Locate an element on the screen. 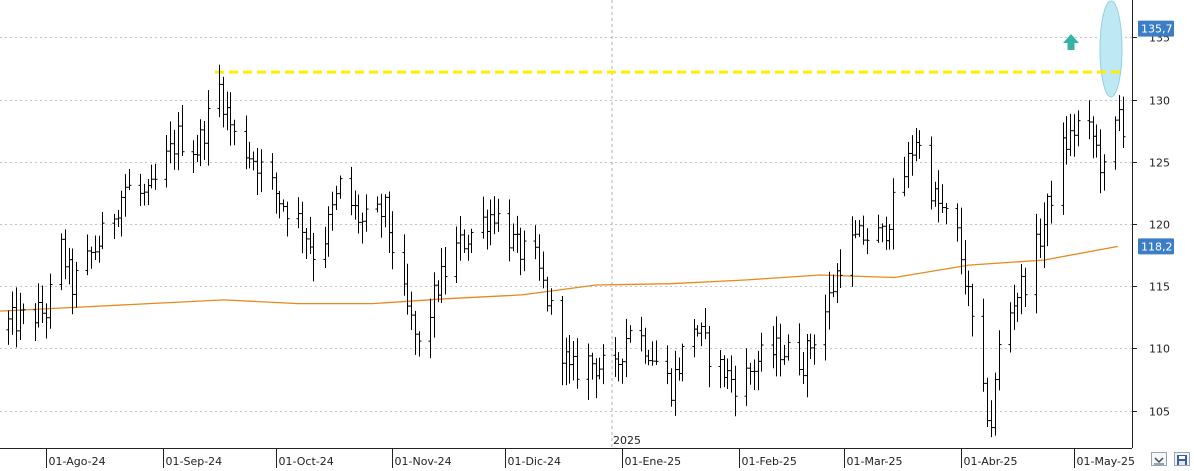  last-price-label: 135,7 is located at coordinates (1157, 29).